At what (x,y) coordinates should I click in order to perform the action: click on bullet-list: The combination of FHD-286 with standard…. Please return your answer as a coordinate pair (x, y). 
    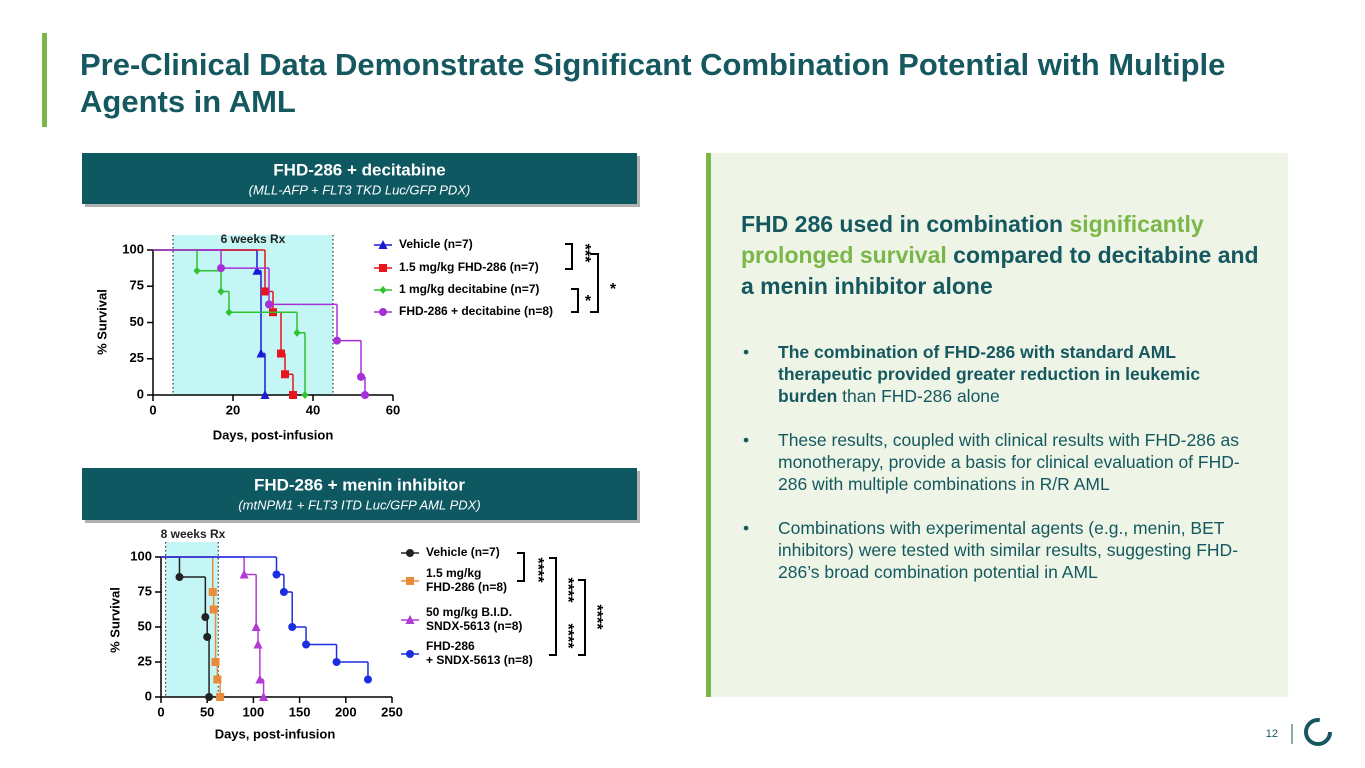
    Looking at the image, I should click on (1001, 473).